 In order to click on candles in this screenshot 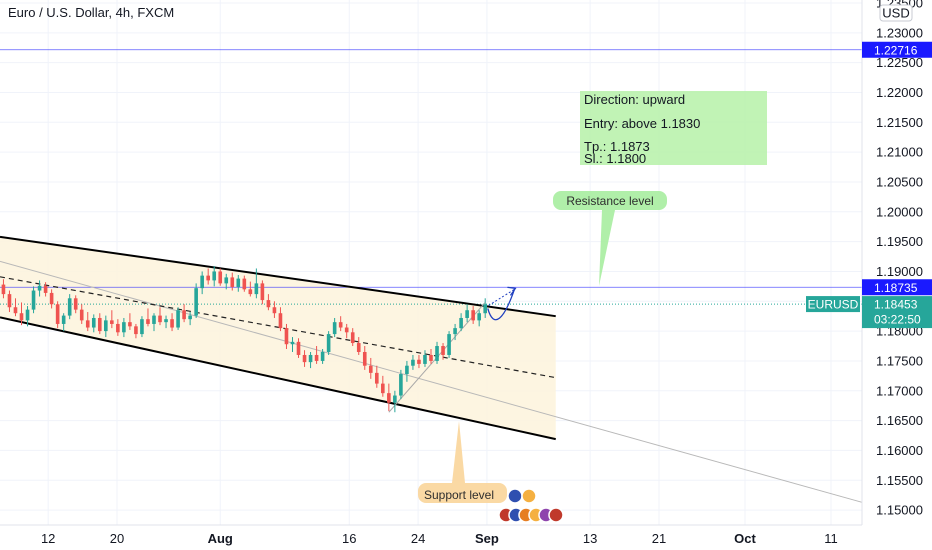, I will do `click(244, 339)`.